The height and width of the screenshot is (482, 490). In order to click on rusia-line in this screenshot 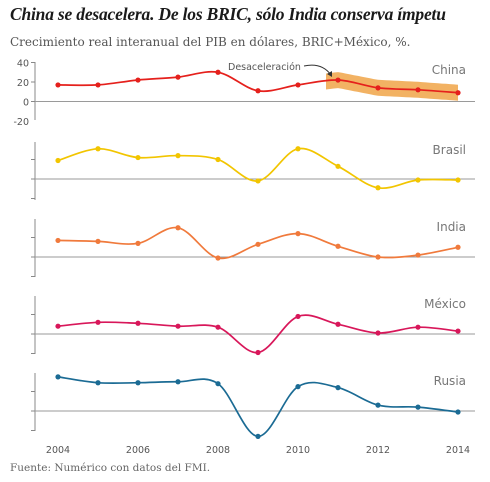, I will do `click(258, 407)`.